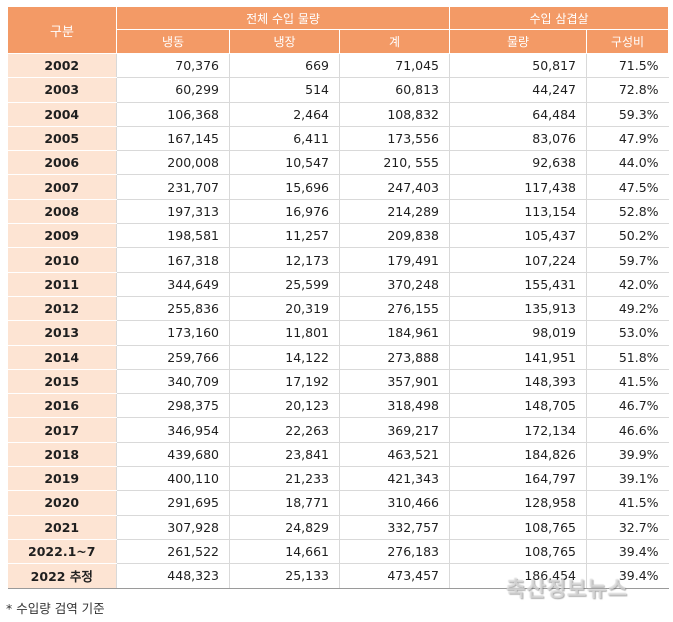  What do you see at coordinates (284, 527) in the screenshot?
I see `chilled-cell: 24,829` at bounding box center [284, 527].